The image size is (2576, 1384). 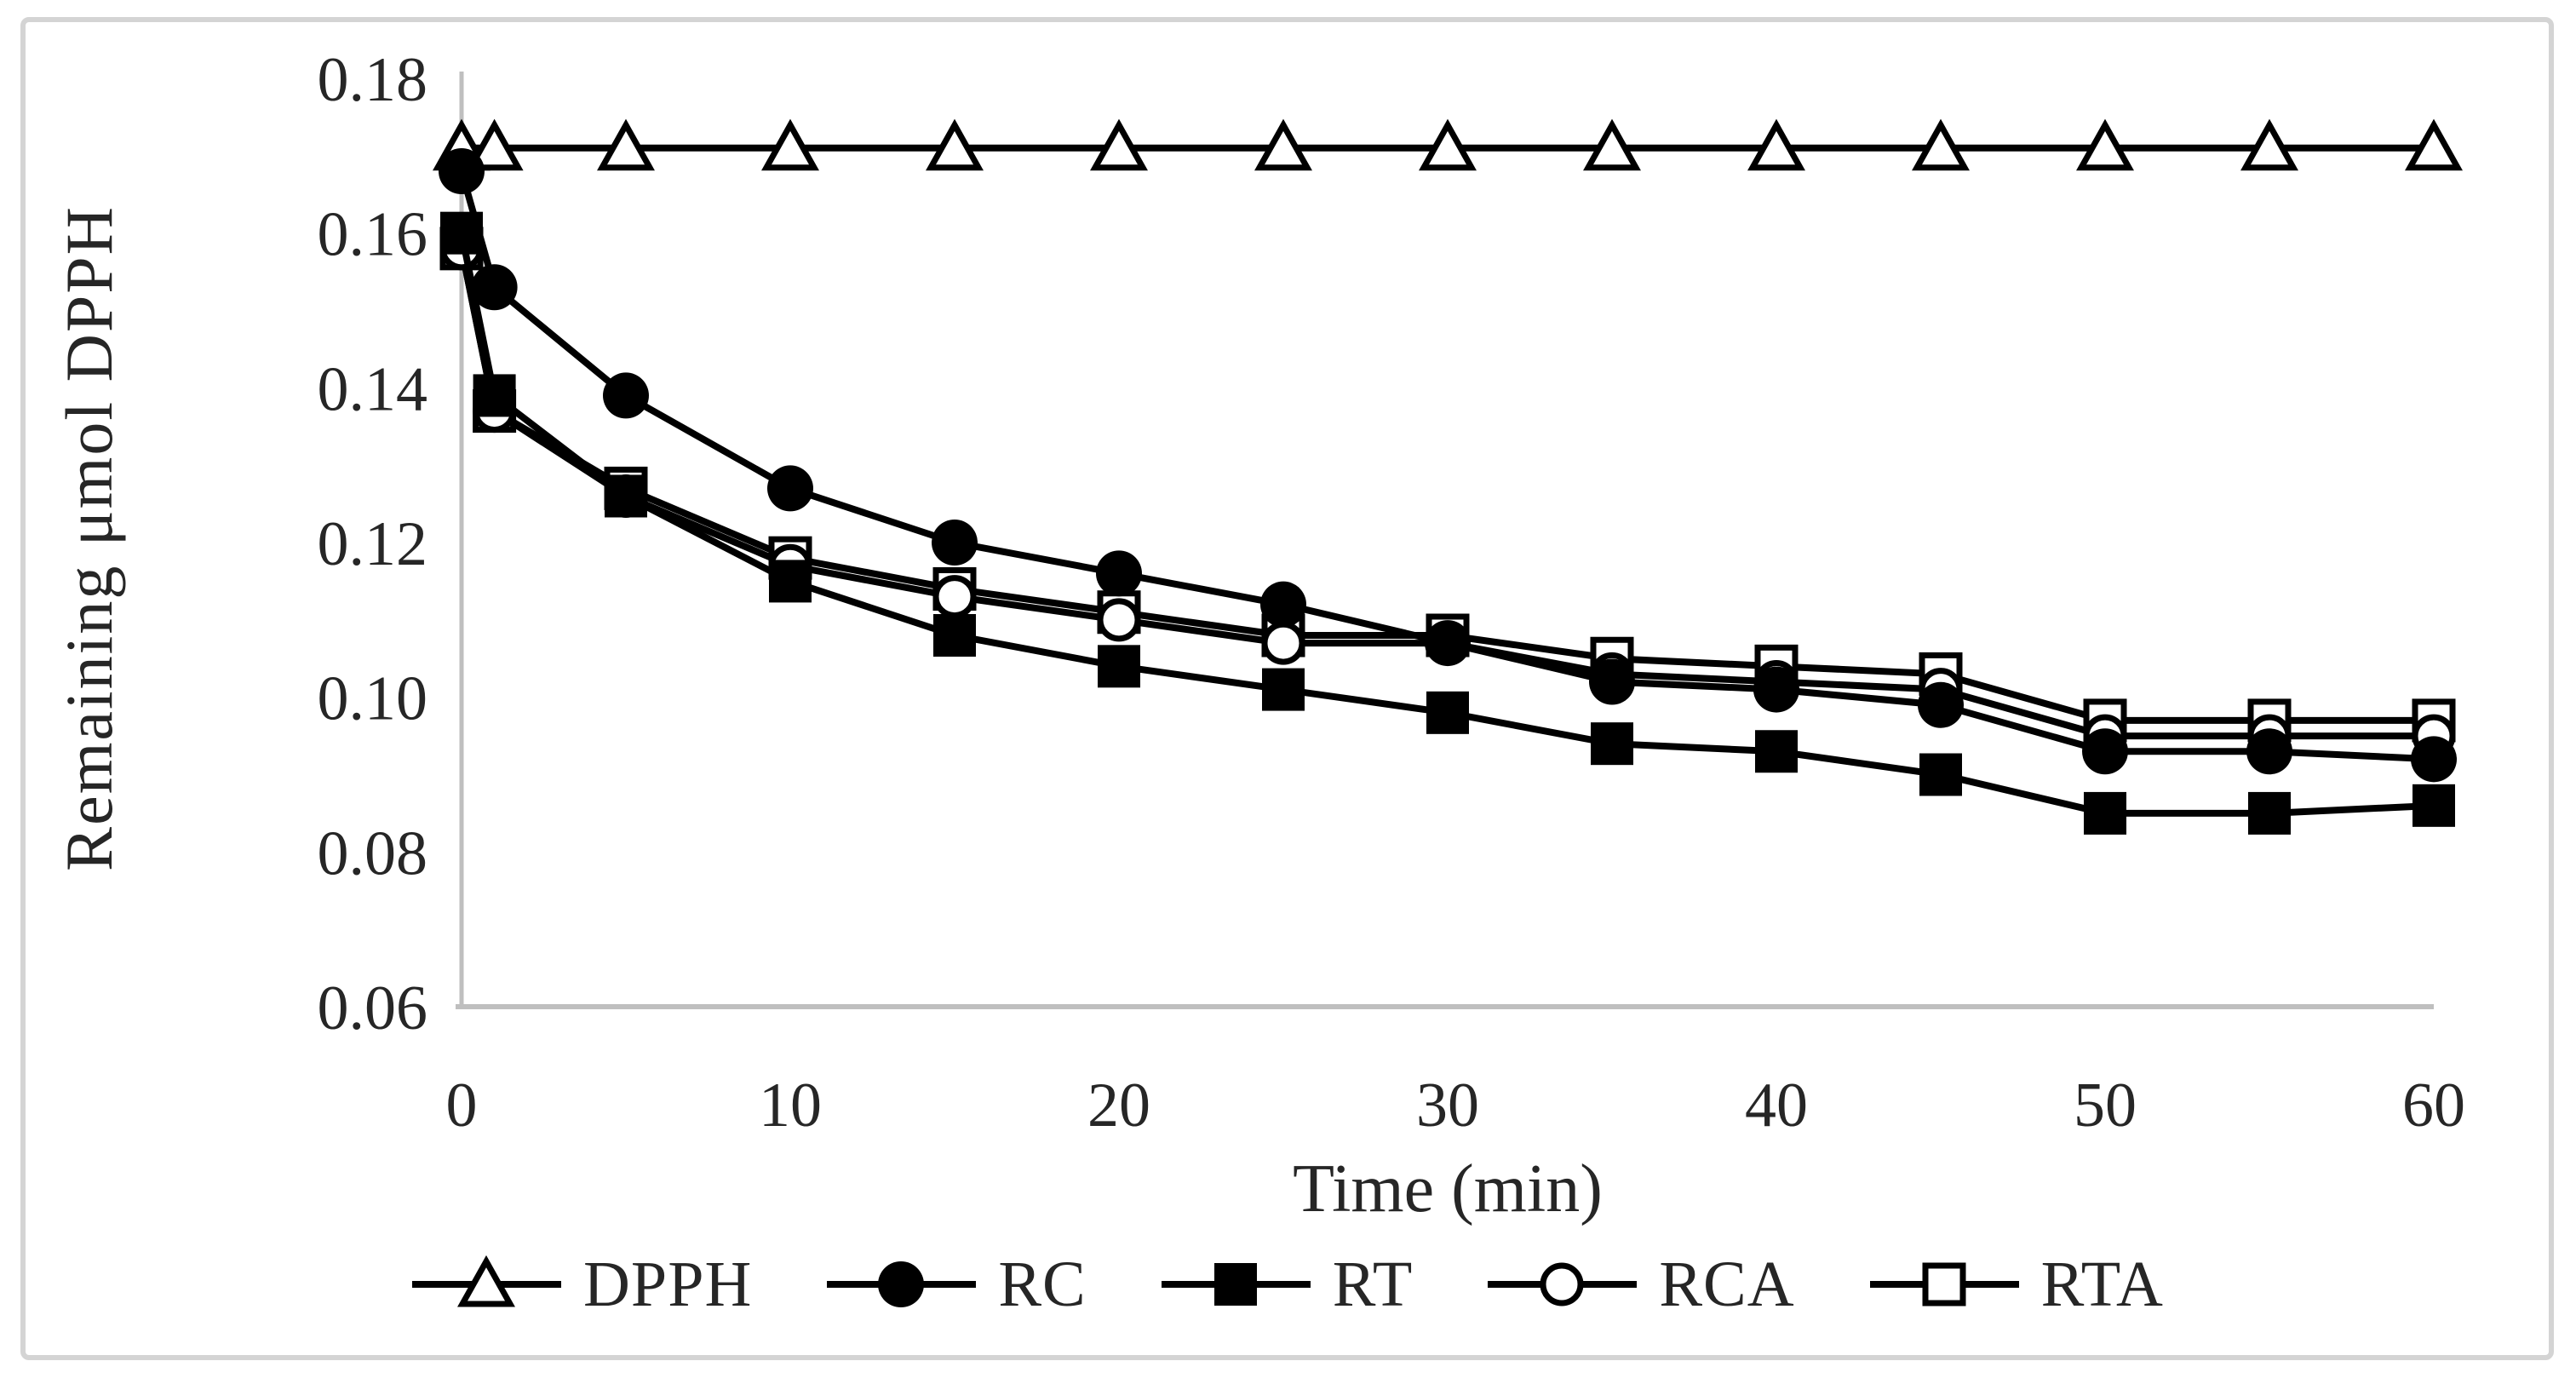 I want to click on x-tick-label: 10, so click(x=790, y=1105).